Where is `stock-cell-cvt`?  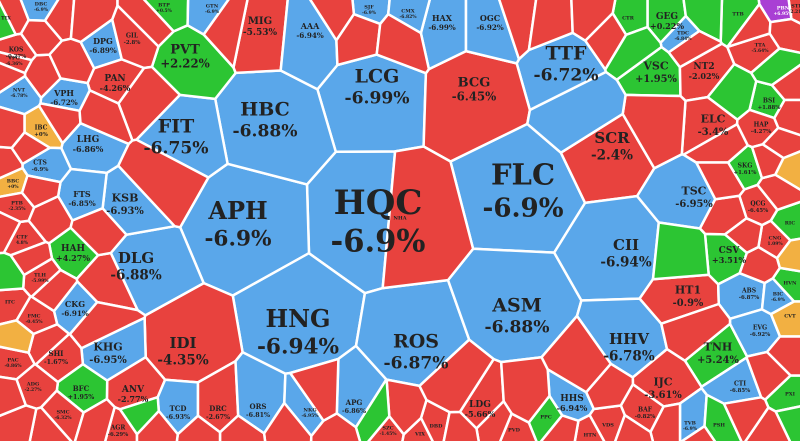 stock-cell-cvt is located at coordinates (784, 319).